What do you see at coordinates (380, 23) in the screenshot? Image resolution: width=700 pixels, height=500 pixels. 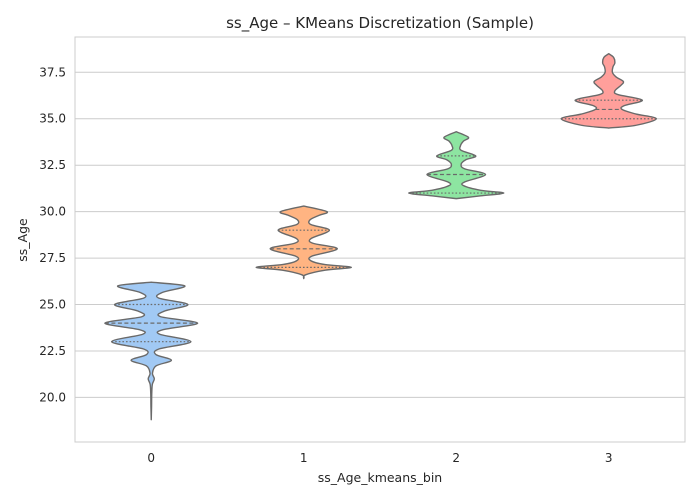 I see `chart-title: ss_Age – KMeans Discretization (Sample)` at bounding box center [380, 23].